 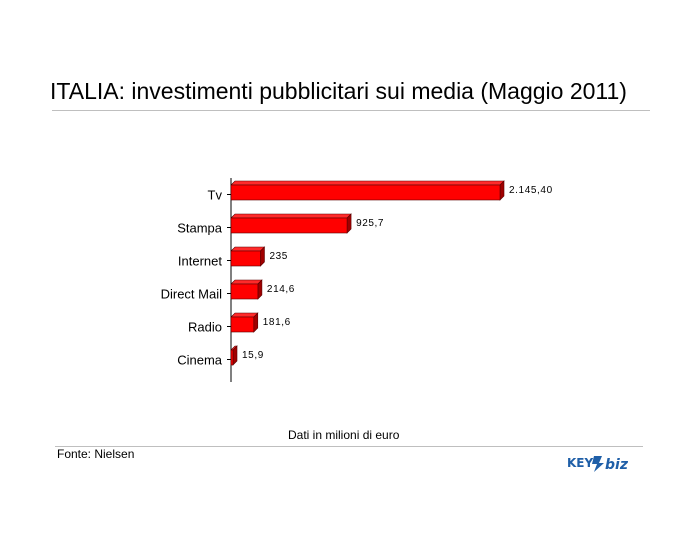 I want to click on logo-left: KEY, so click(x=580, y=463).